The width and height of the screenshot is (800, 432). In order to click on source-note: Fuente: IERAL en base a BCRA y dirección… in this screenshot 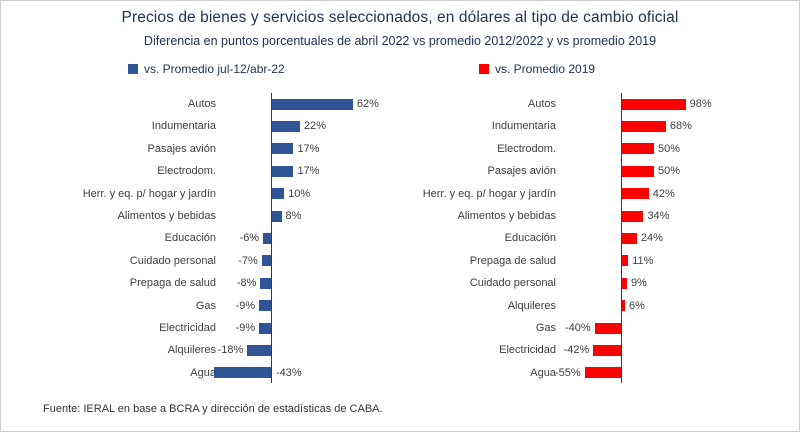, I will do `click(213, 409)`.